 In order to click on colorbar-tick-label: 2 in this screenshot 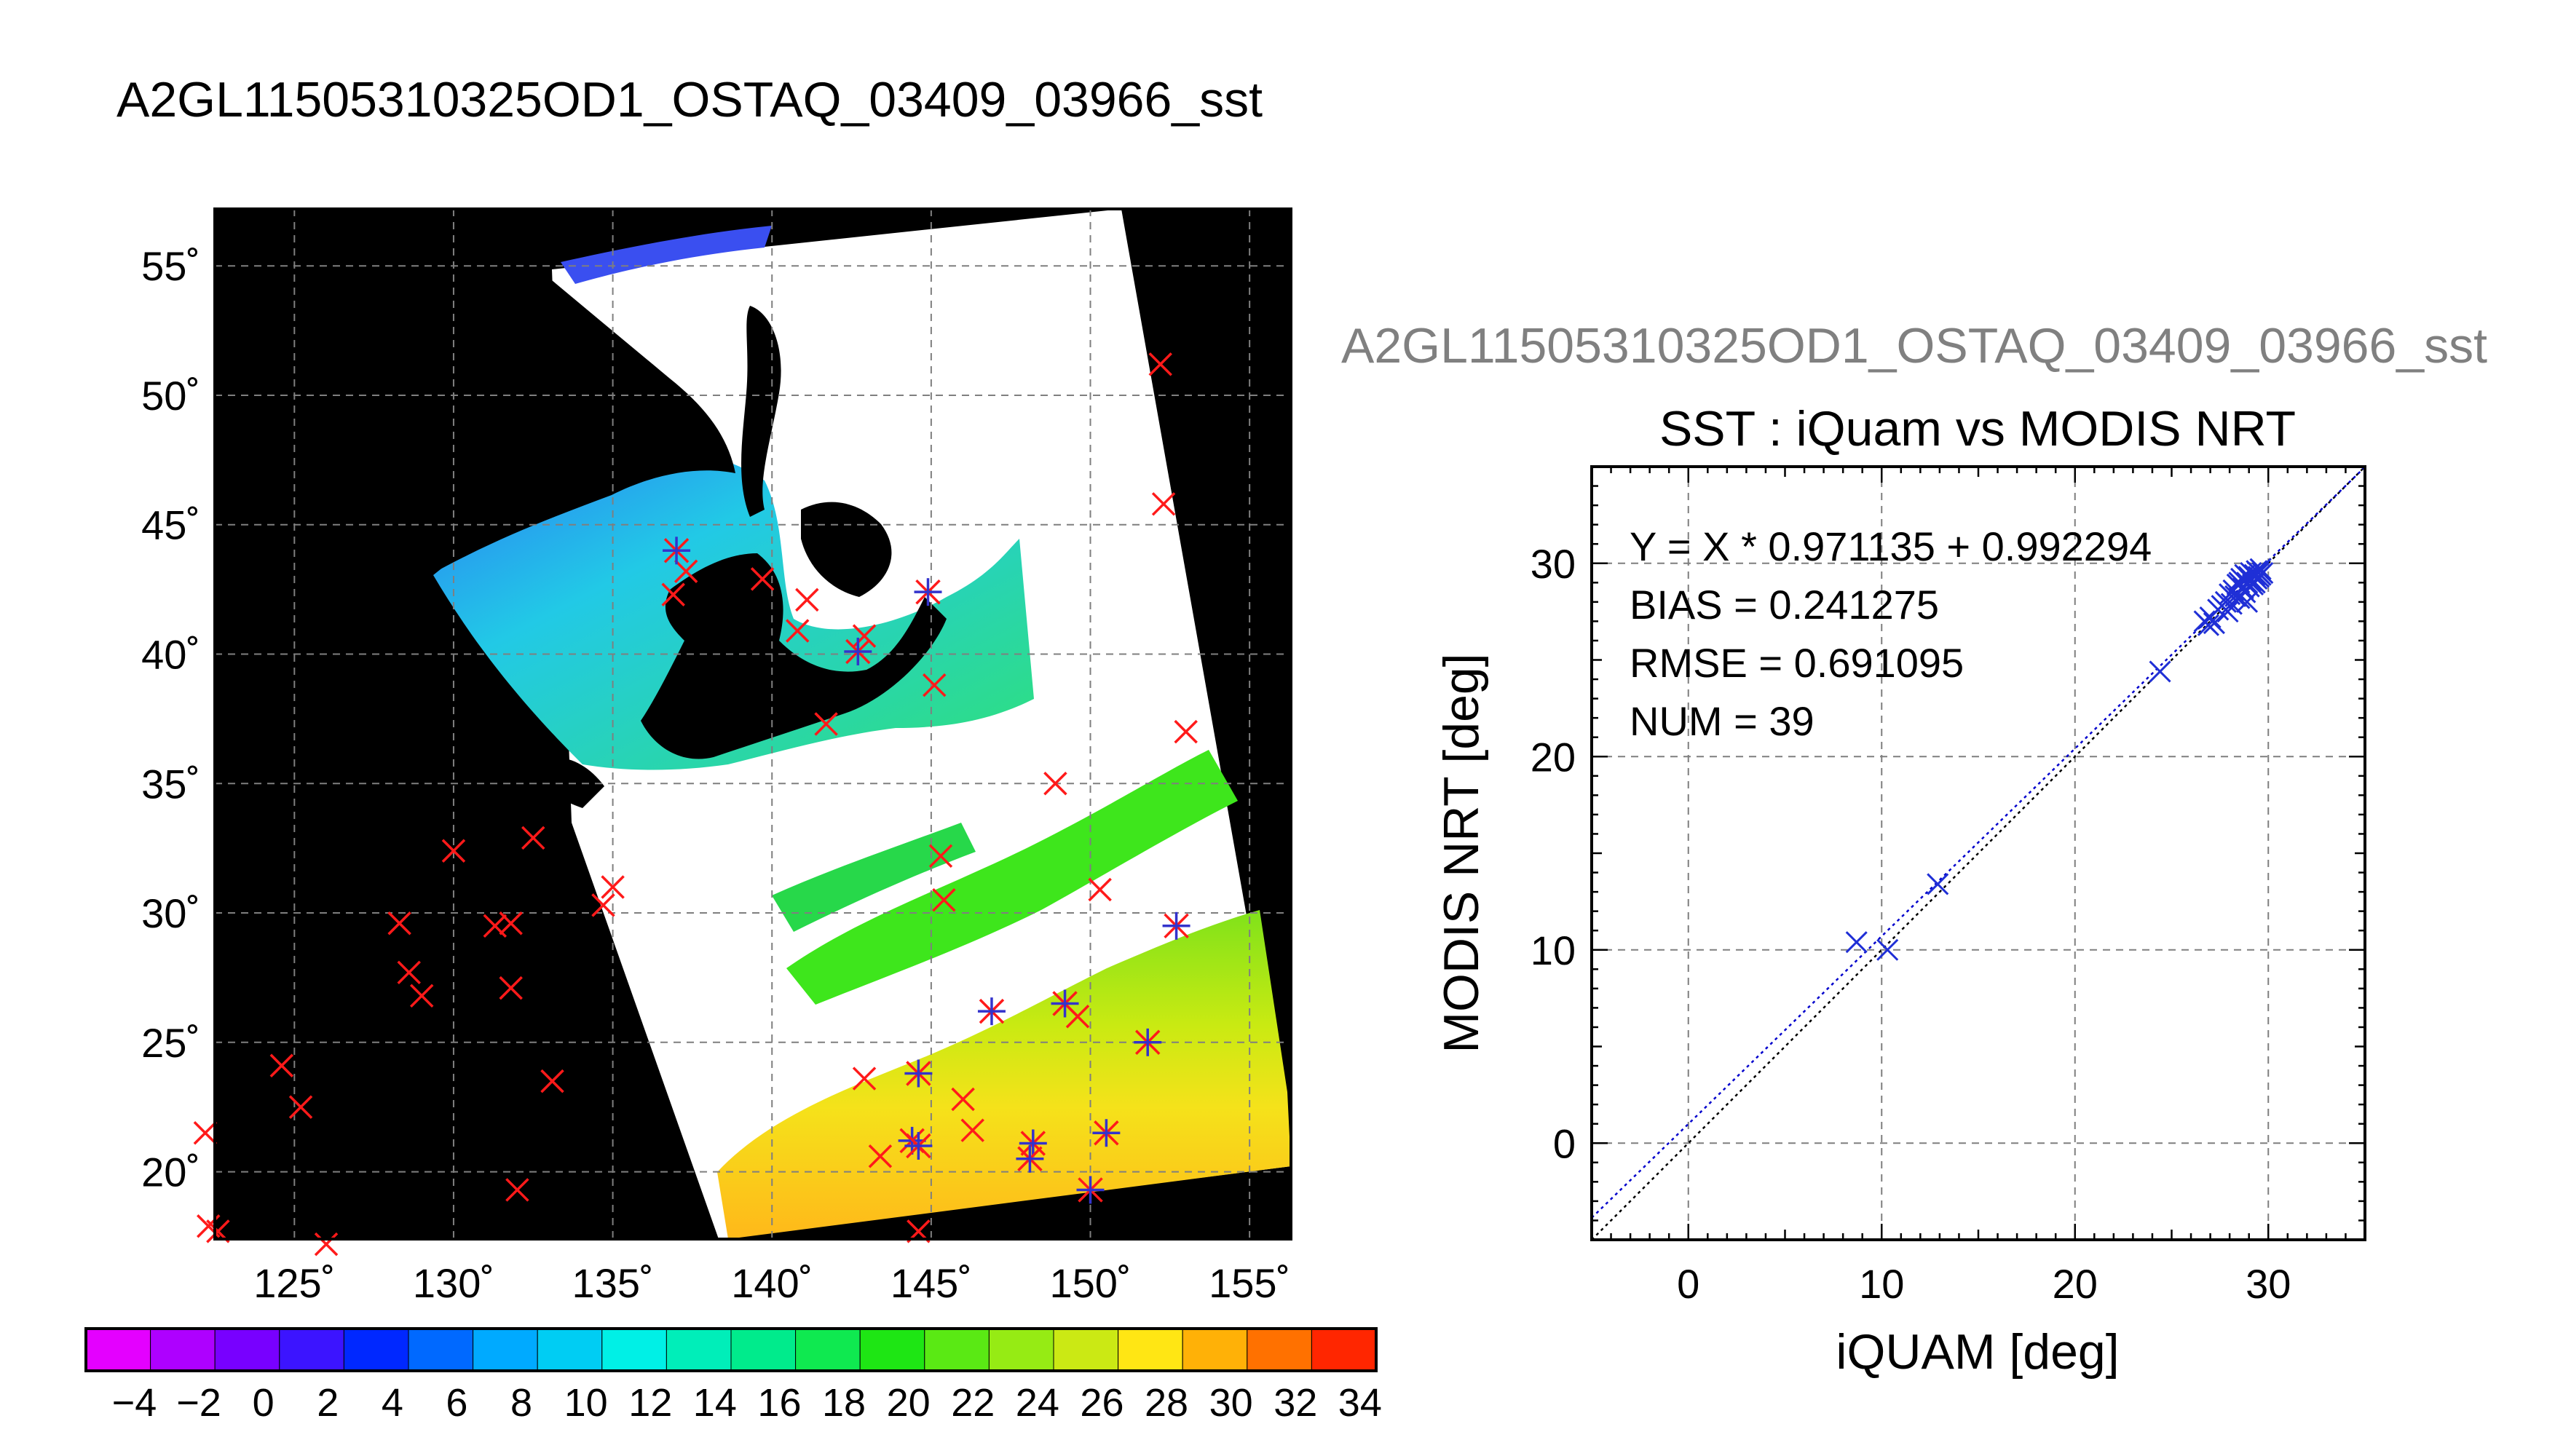, I will do `click(328, 1403)`.